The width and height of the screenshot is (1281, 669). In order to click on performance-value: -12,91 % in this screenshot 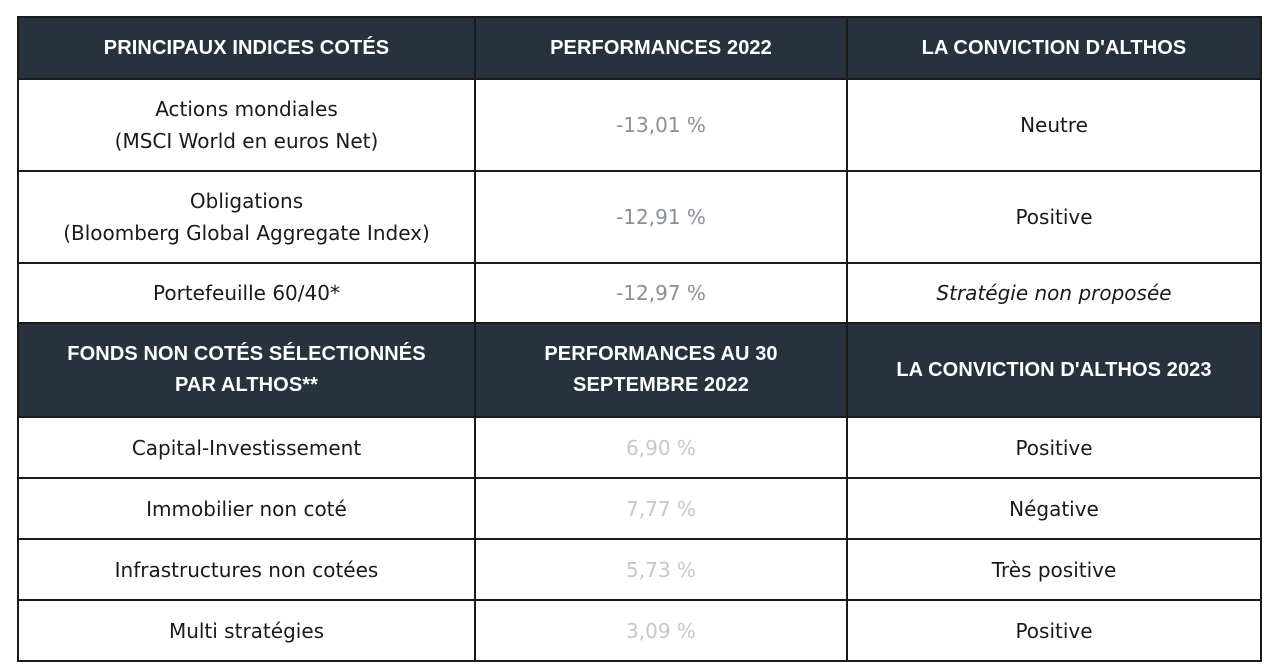, I will do `click(661, 217)`.